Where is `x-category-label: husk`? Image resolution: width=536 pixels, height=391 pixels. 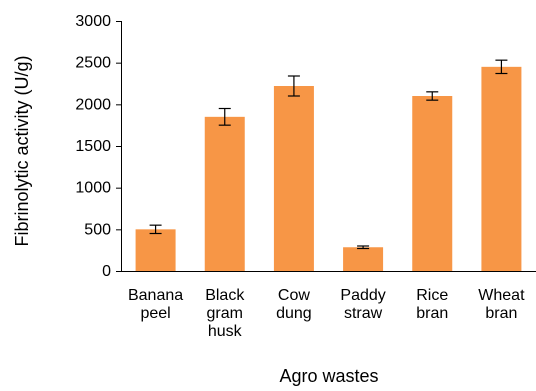 x-category-label: husk is located at coordinates (225, 331).